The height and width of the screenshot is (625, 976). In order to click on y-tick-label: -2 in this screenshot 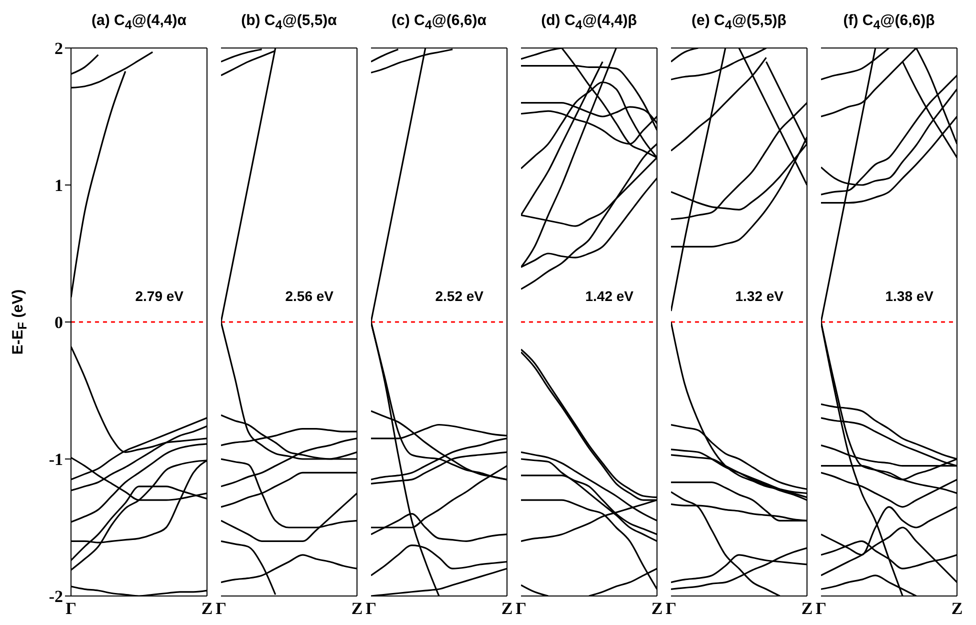, I will do `click(55, 596)`.